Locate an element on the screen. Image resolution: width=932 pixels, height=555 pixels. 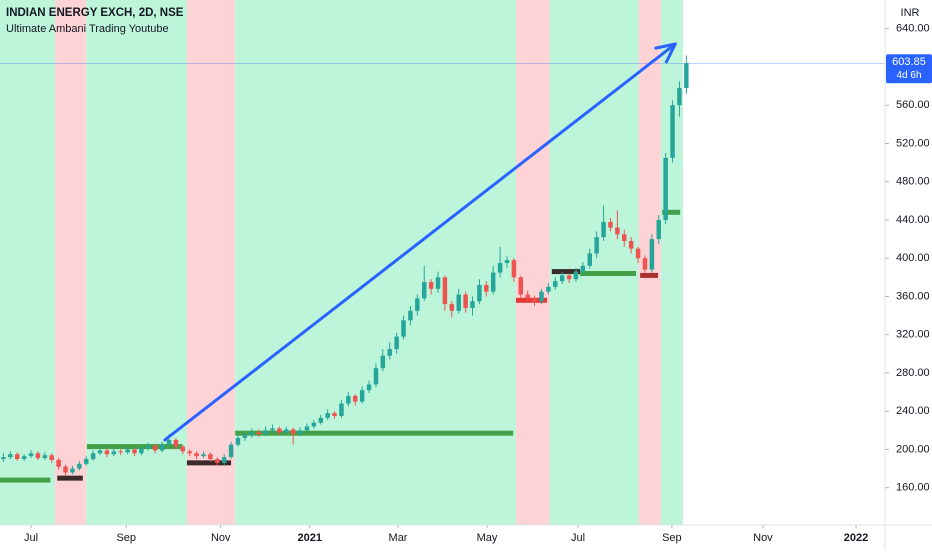
y-tick-label: 400.00 is located at coordinates (913, 258).